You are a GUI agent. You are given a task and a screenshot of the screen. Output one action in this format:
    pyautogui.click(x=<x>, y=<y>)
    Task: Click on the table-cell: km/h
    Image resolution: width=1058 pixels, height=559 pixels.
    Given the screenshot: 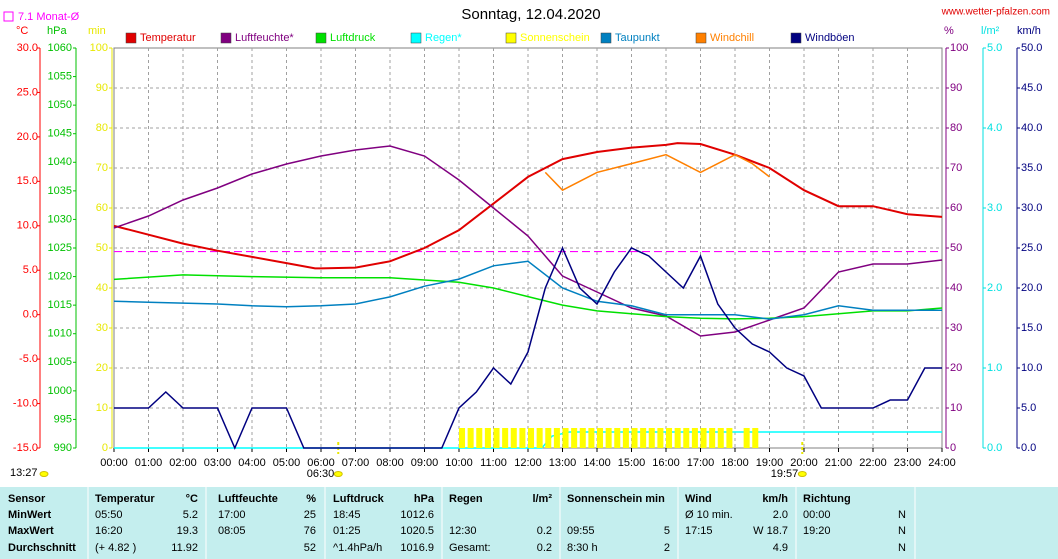 What is the action you would take?
    pyautogui.click(x=775, y=499)
    